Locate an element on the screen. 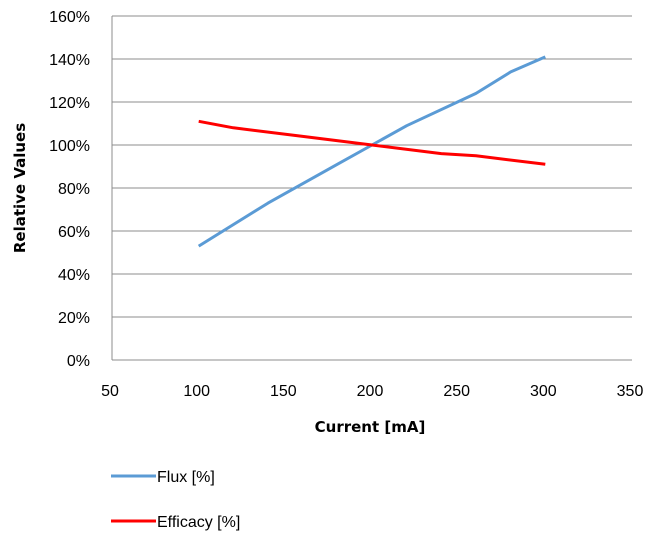  y-tick-label: 0% is located at coordinates (78, 361).